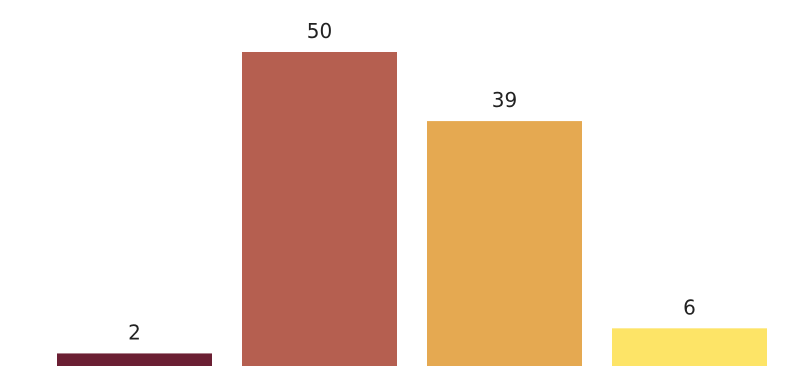 The image size is (801, 366). Describe the element at coordinates (319, 31) in the screenshot. I see `data-label-2: 50` at that location.